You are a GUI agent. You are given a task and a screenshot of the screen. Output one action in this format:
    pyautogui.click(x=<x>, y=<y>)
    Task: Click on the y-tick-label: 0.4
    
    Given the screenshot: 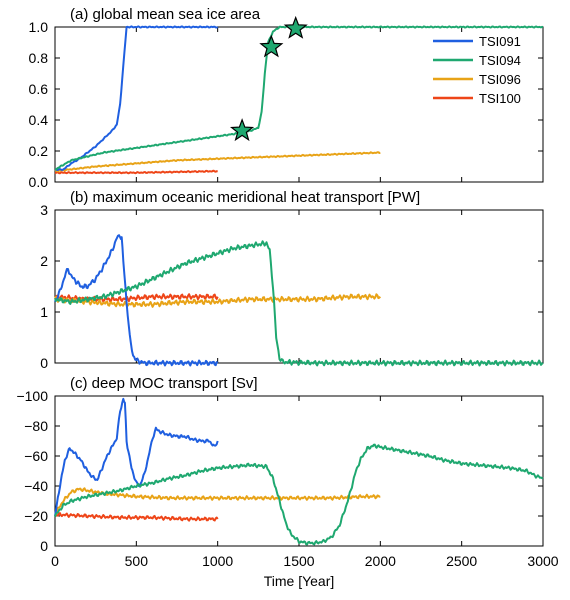 What is the action you would take?
    pyautogui.click(x=39, y=120)
    